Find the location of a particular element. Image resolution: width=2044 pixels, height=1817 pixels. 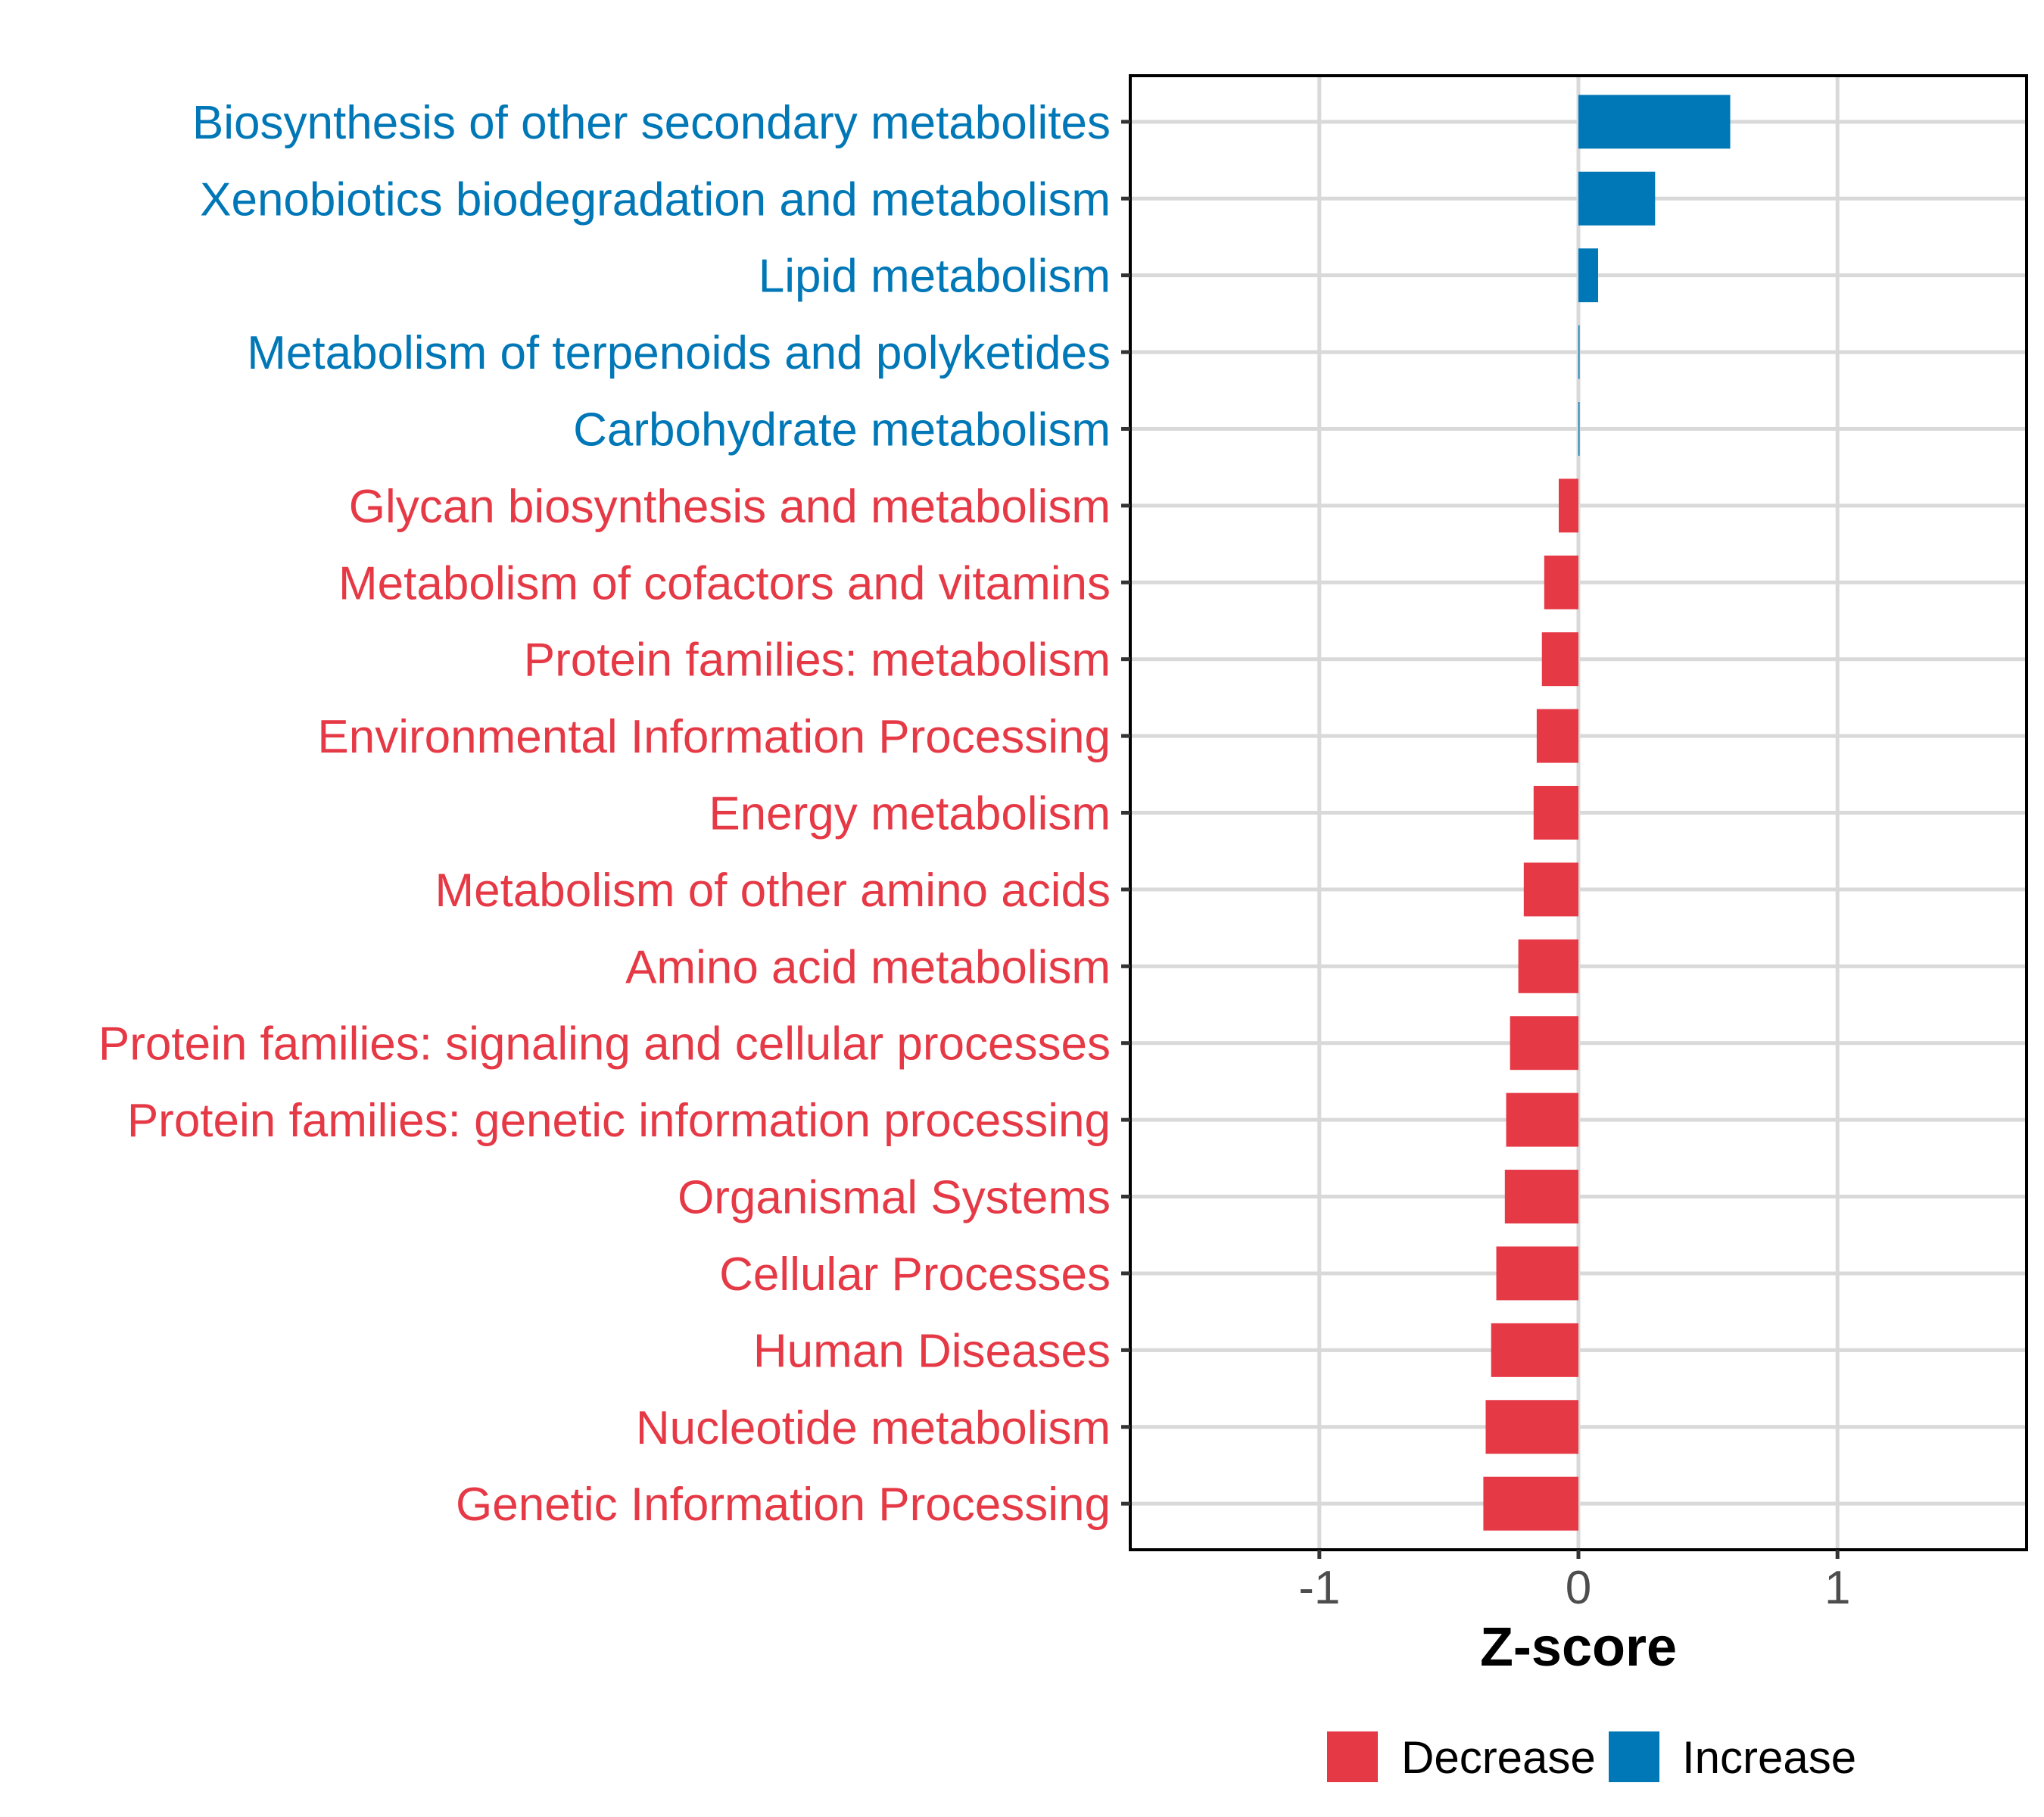

y-axis-ticks is located at coordinates (1125, 813).